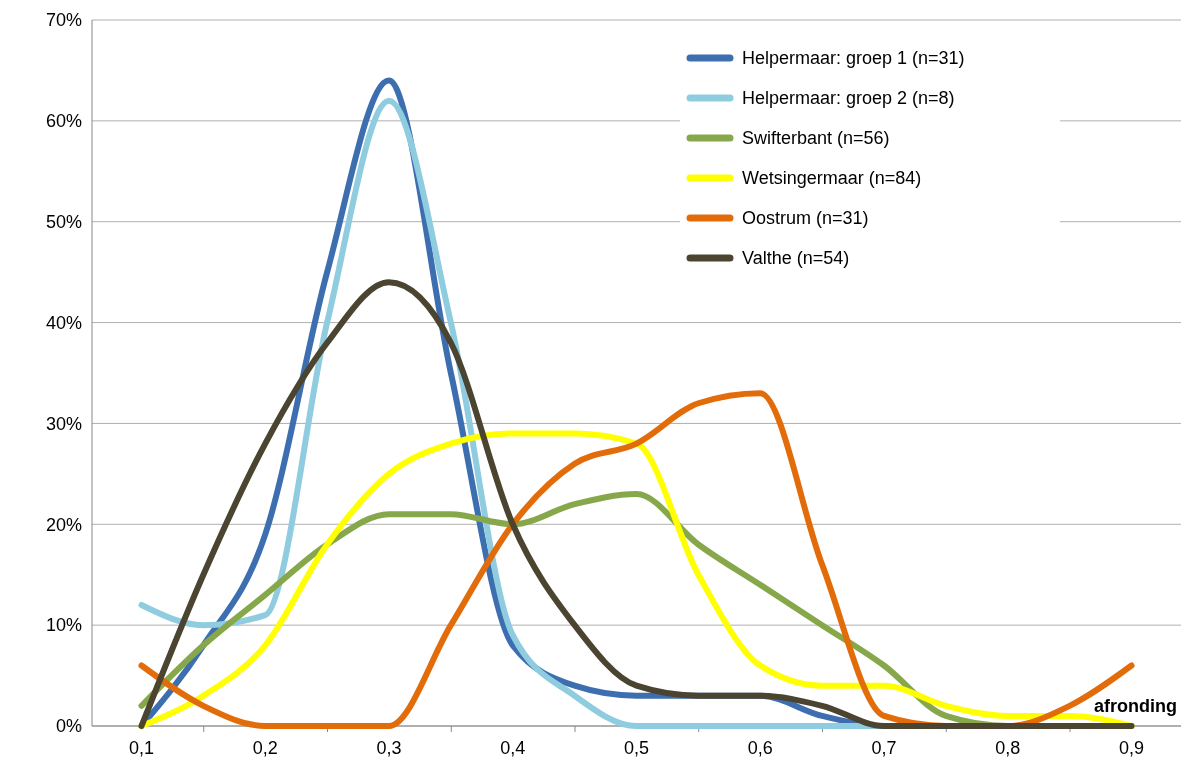 The height and width of the screenshot is (774, 1189). What do you see at coordinates (63, 20) in the screenshot?
I see `y-tick-label: 70%` at bounding box center [63, 20].